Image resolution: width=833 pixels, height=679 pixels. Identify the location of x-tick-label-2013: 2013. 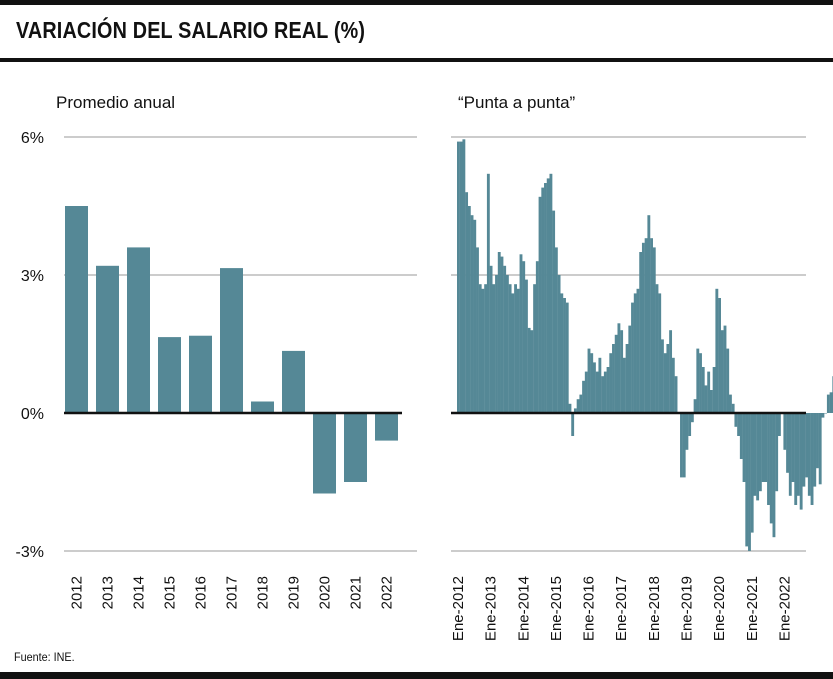
(108, 592).